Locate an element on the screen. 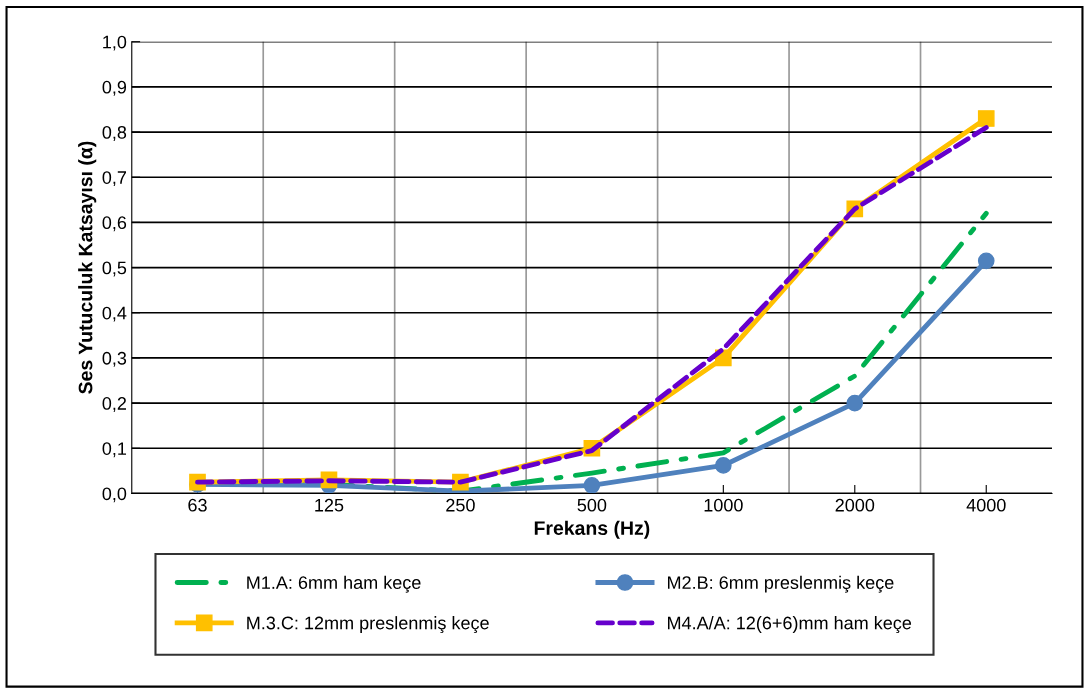  y-tick-label: 0,7 is located at coordinates (114, 179).